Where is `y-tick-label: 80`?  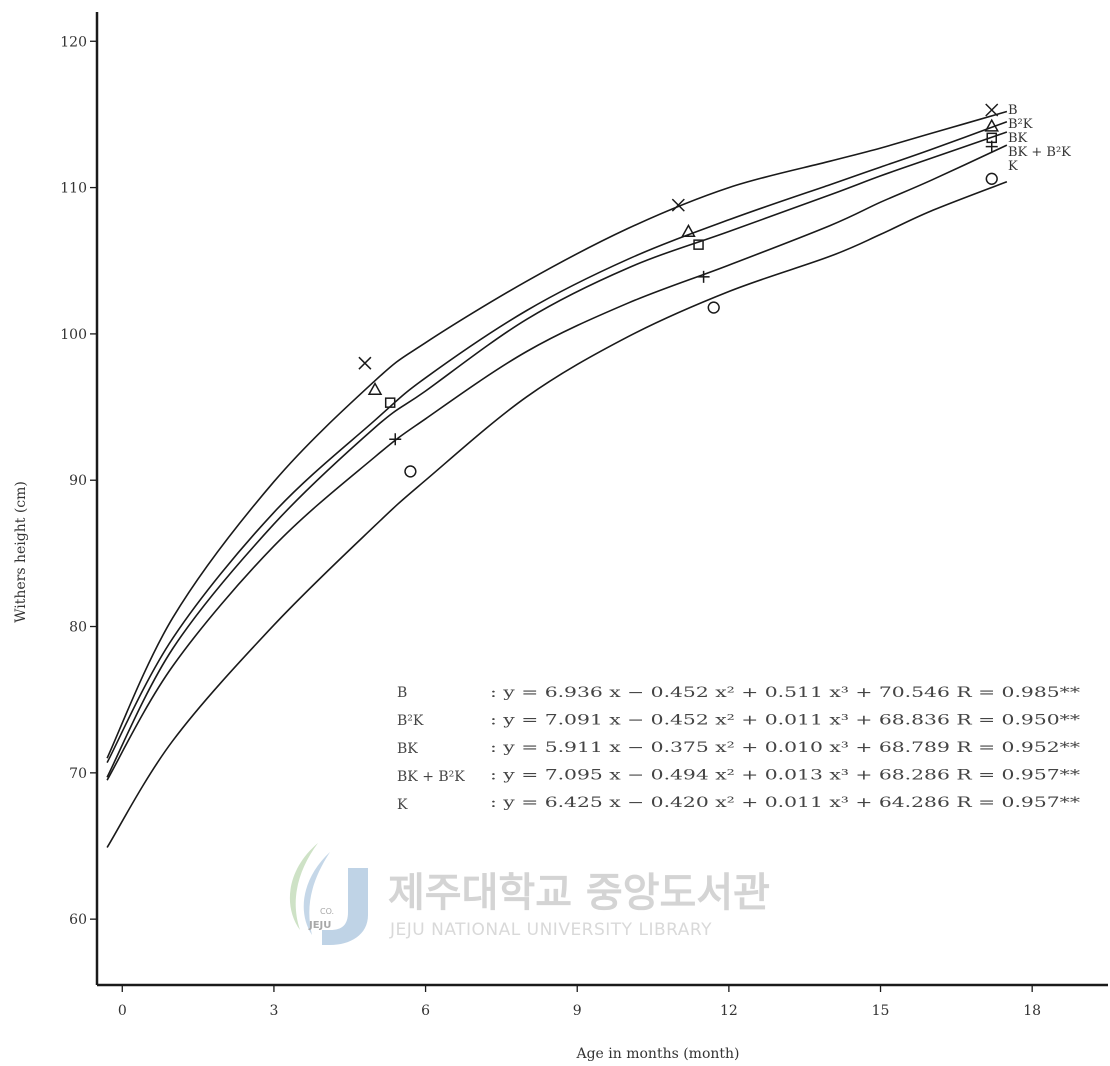 y-tick-label: 80 is located at coordinates (78, 628).